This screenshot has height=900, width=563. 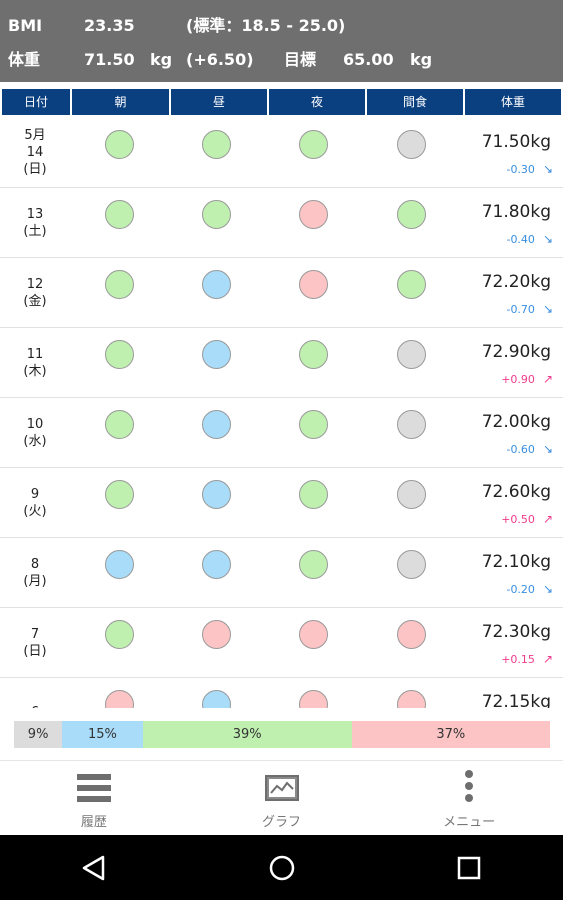 What do you see at coordinates (281, 223) in the screenshot?
I see `table-row: 13 (土) 71.80kg -0.40 ↘` at bounding box center [281, 223].